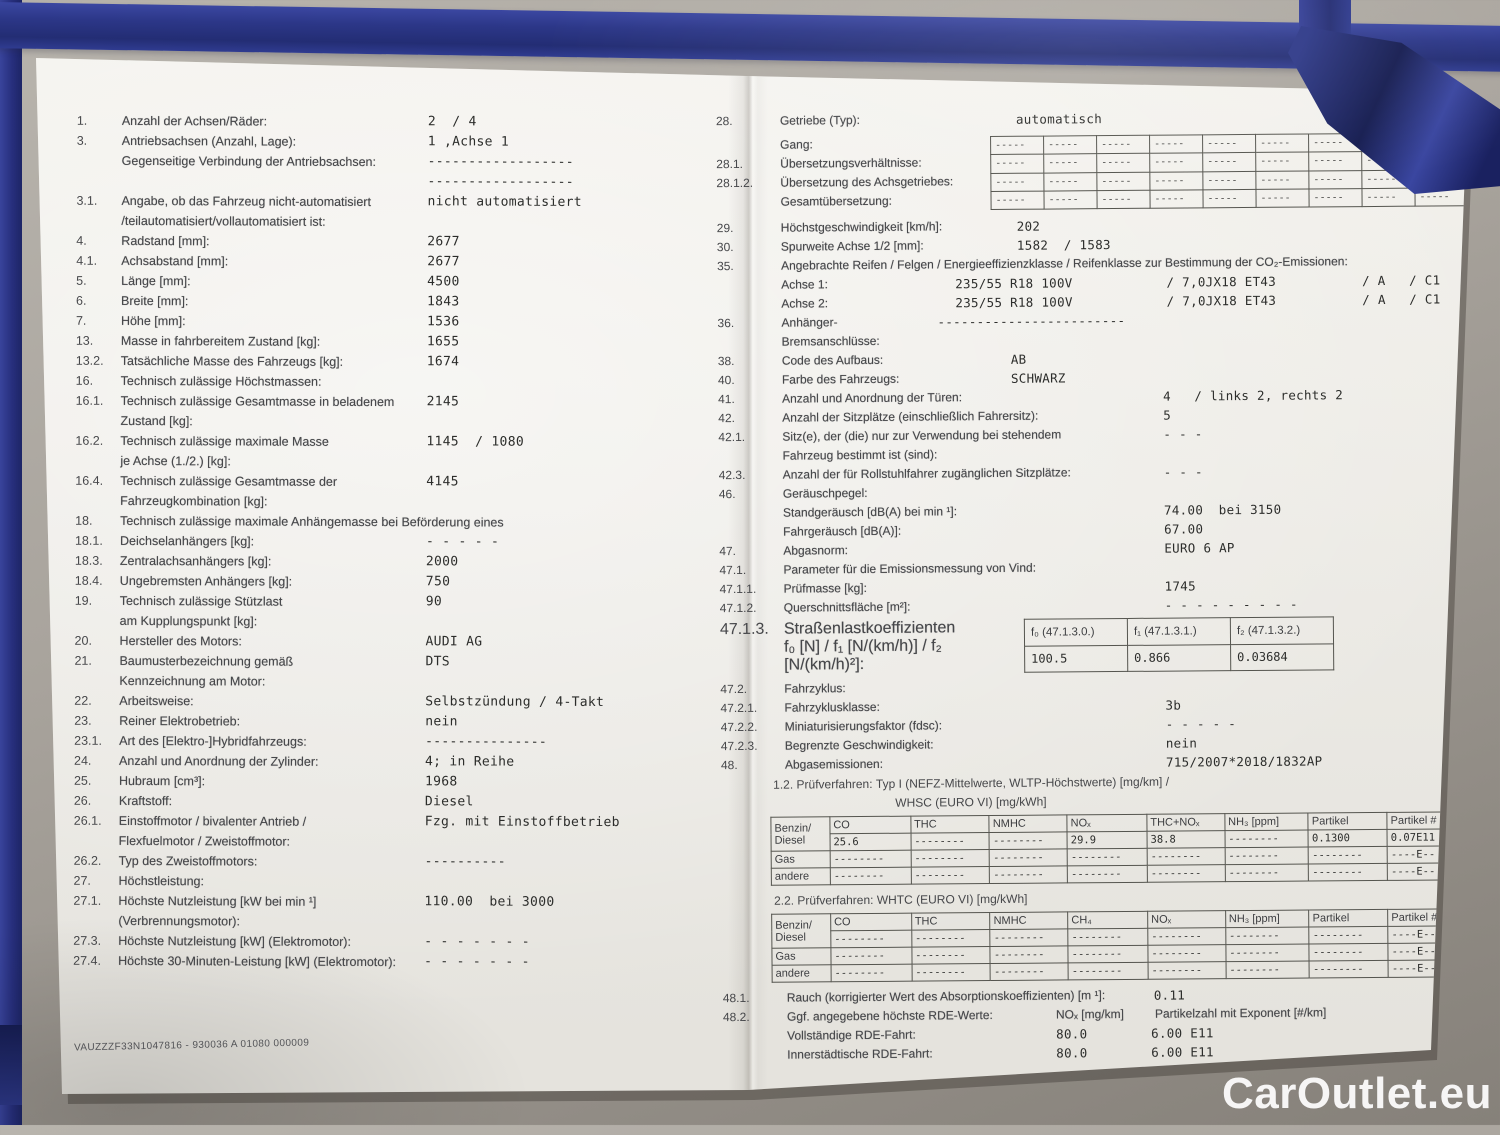 The image size is (1500, 1135). Describe the element at coordinates (96, 721) in the screenshot. I see `row-number: 23.` at that location.